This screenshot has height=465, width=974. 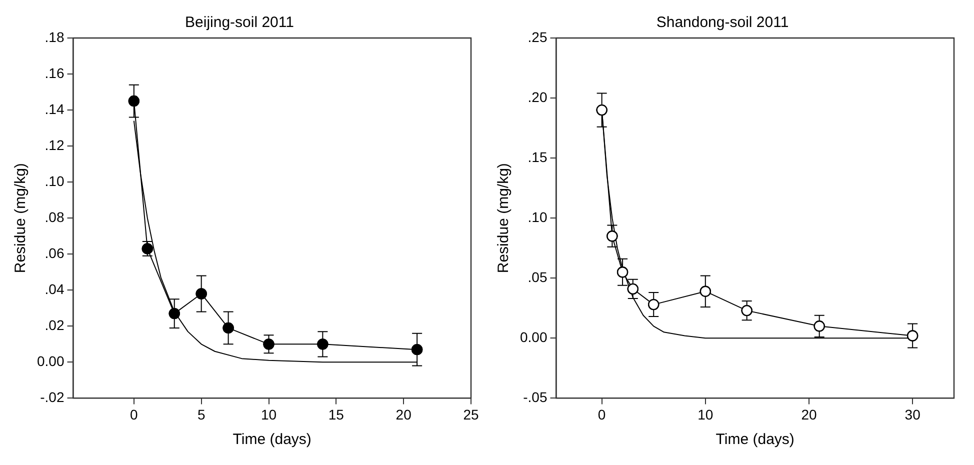 What do you see at coordinates (535, 397) in the screenshot?
I see `y-tick-label: -.05` at bounding box center [535, 397].